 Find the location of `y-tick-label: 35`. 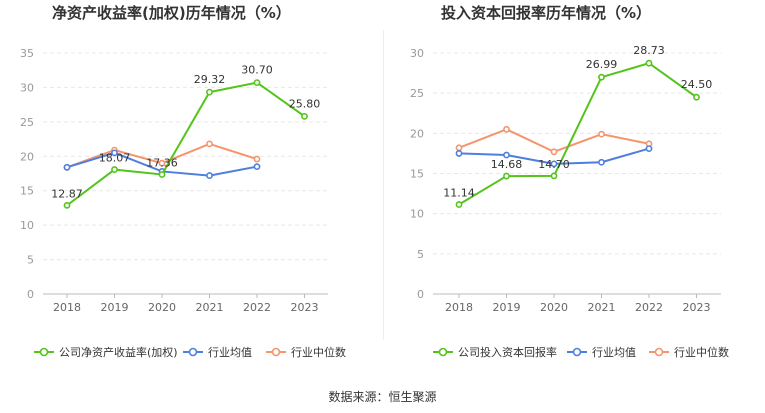

y-tick-label: 35 is located at coordinates (27, 53).